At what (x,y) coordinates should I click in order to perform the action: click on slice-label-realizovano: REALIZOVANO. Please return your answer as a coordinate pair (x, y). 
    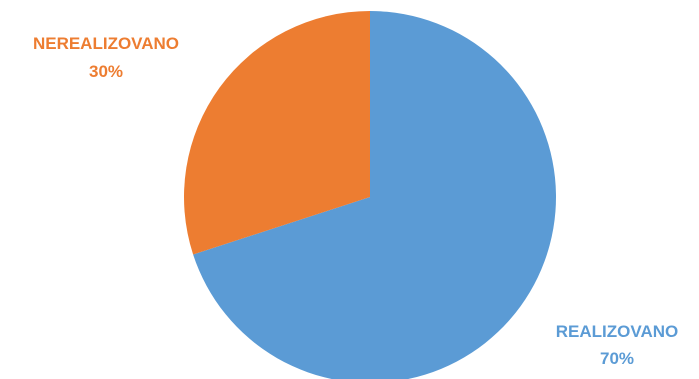
    Looking at the image, I should click on (617, 331).